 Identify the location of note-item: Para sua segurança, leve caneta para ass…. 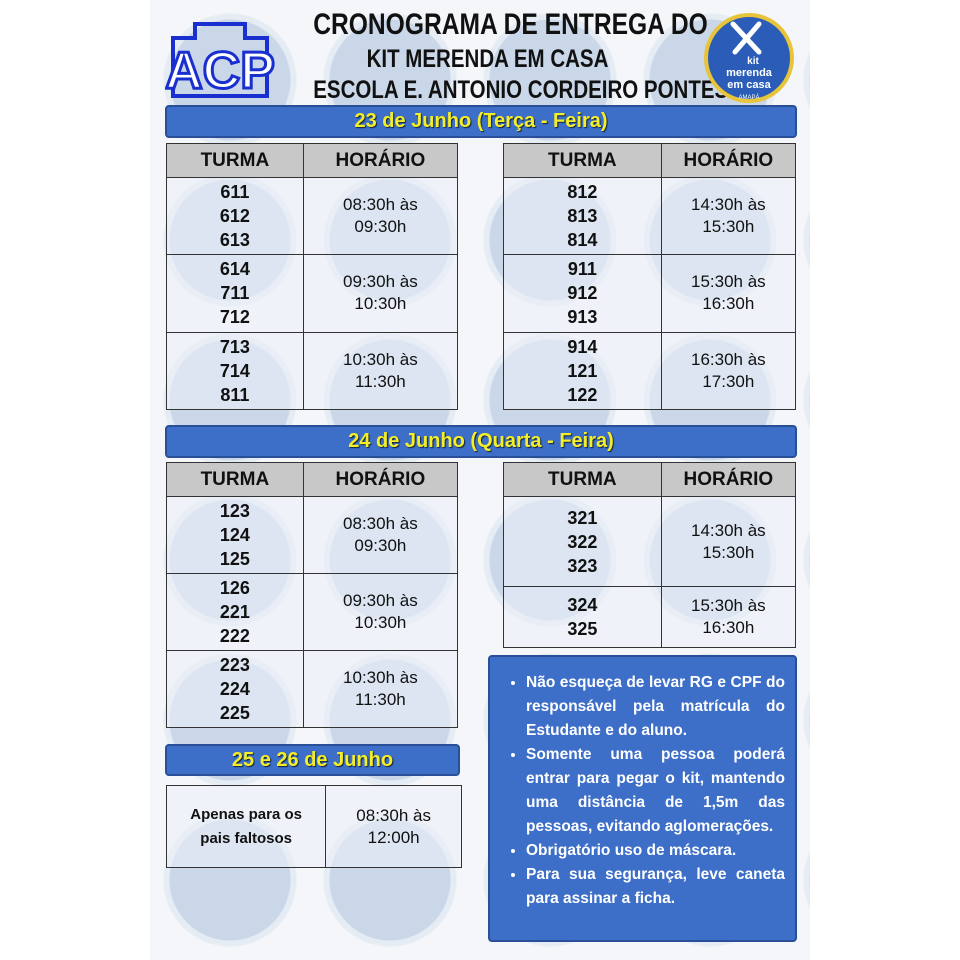
(655, 887).